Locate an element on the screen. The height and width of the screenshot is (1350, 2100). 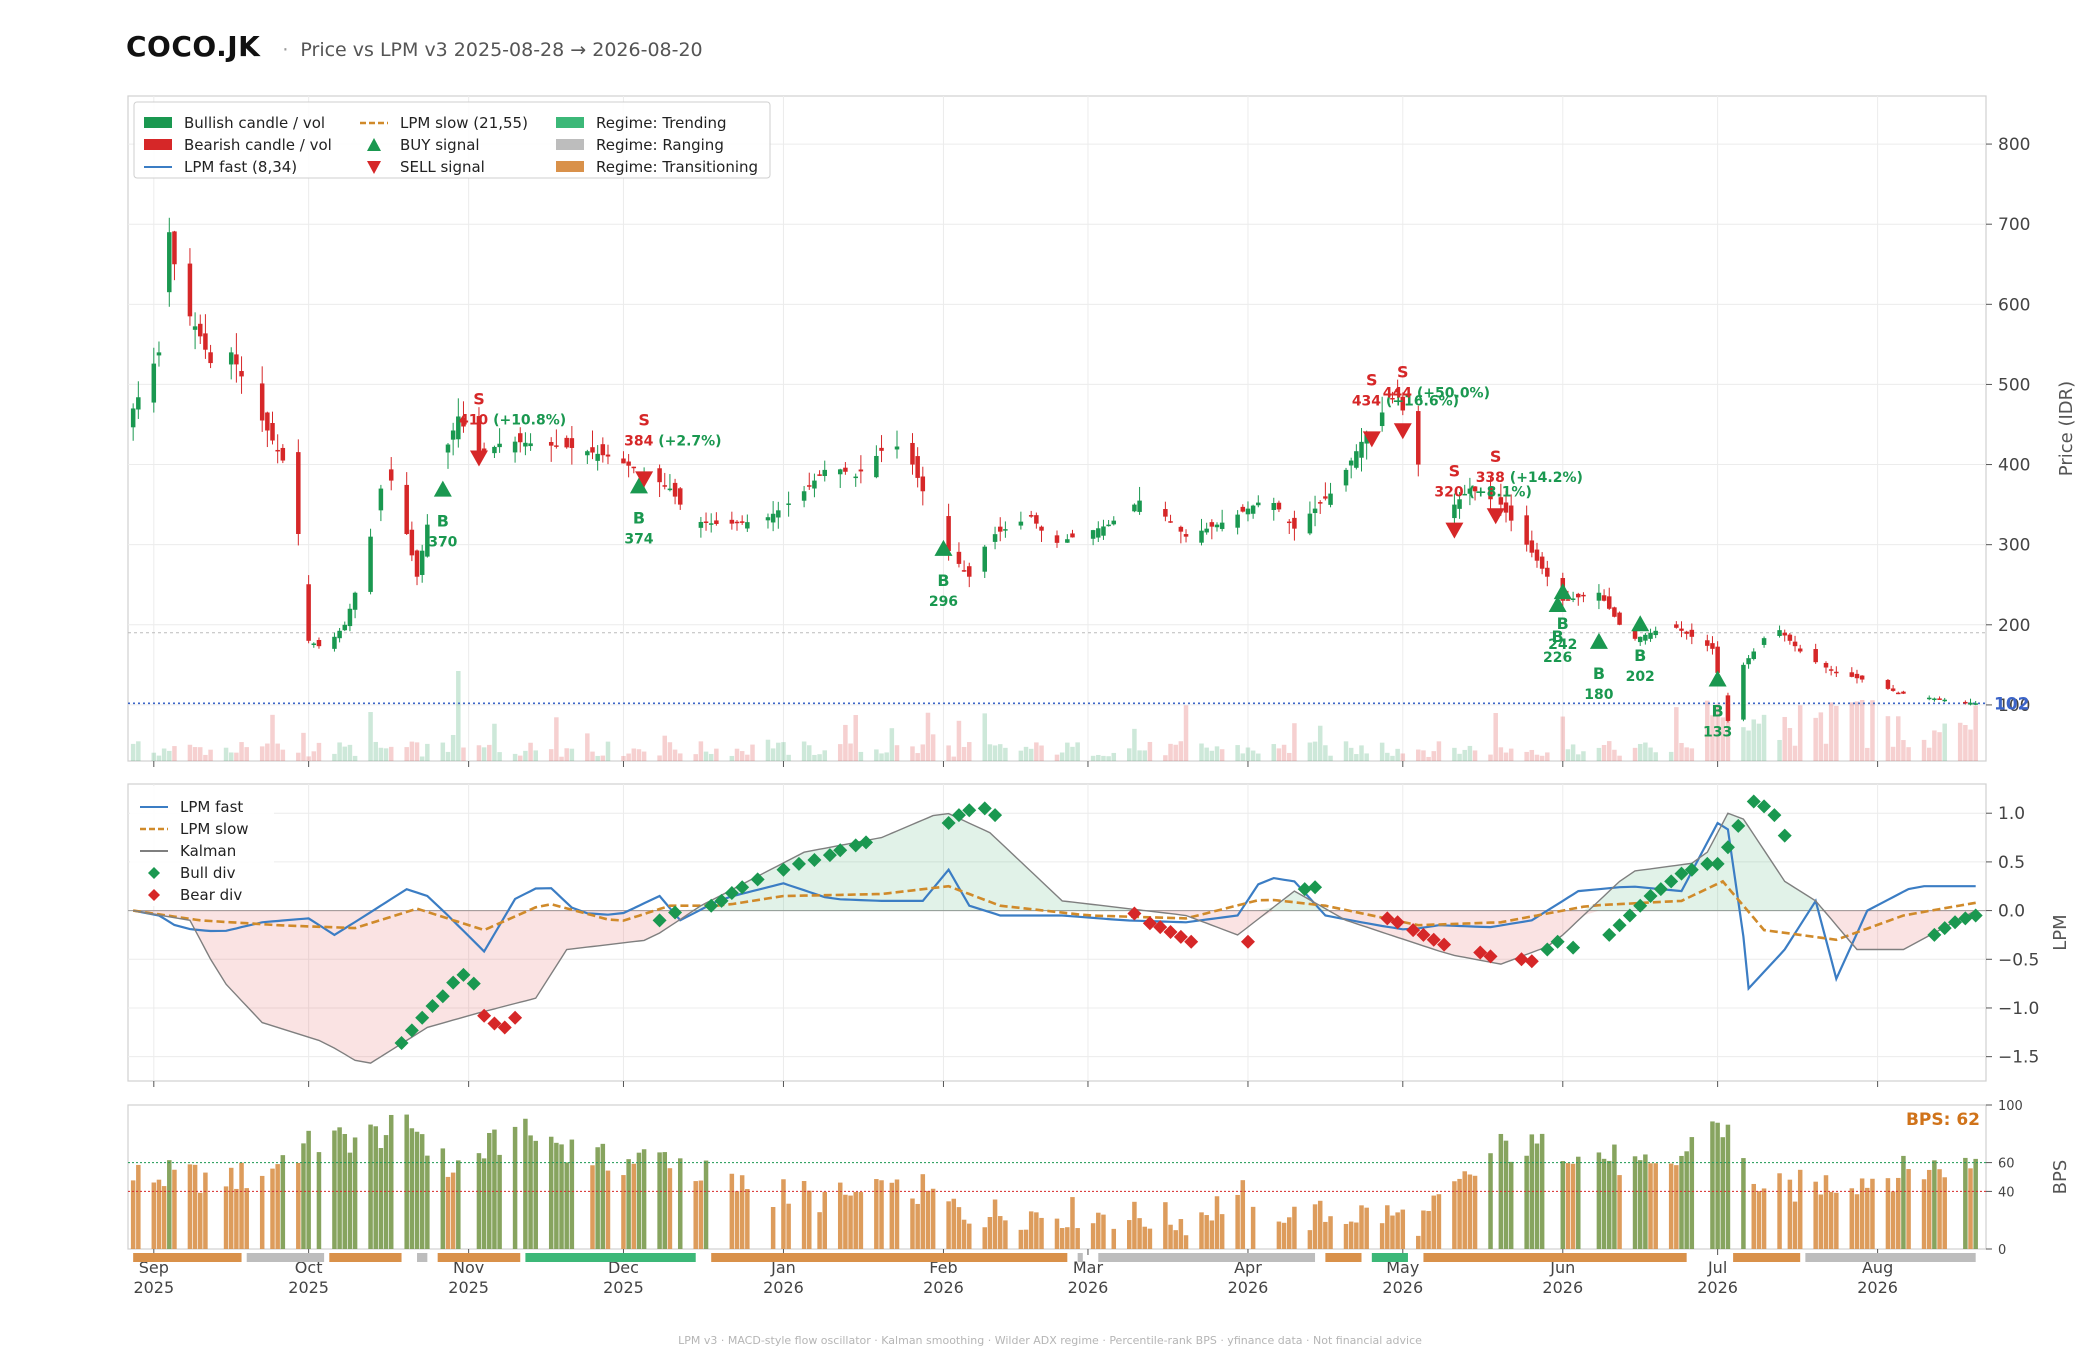
legend-label: Regime: Trending is located at coordinates (661, 123).